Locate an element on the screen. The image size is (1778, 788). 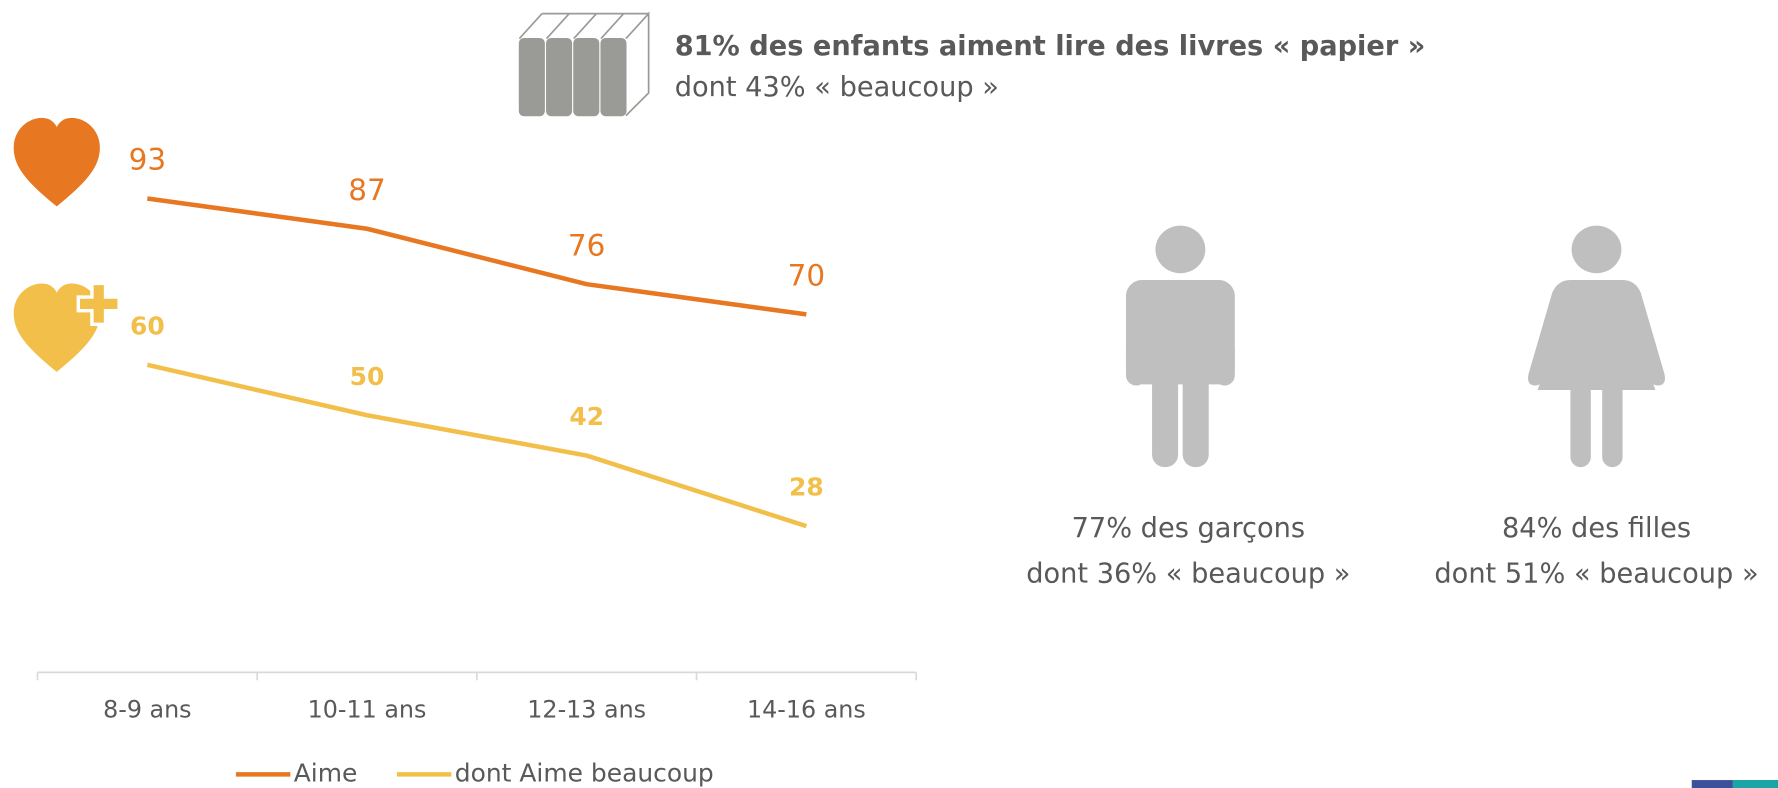
data-label: 87 is located at coordinates (367, 190).